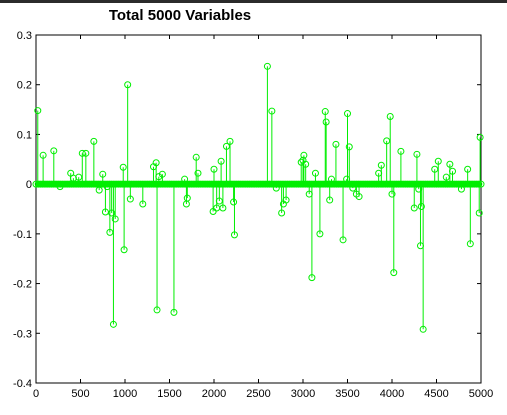  What do you see at coordinates (22, 334) in the screenshot?
I see `y-tick-label: -0.3` at bounding box center [22, 334].